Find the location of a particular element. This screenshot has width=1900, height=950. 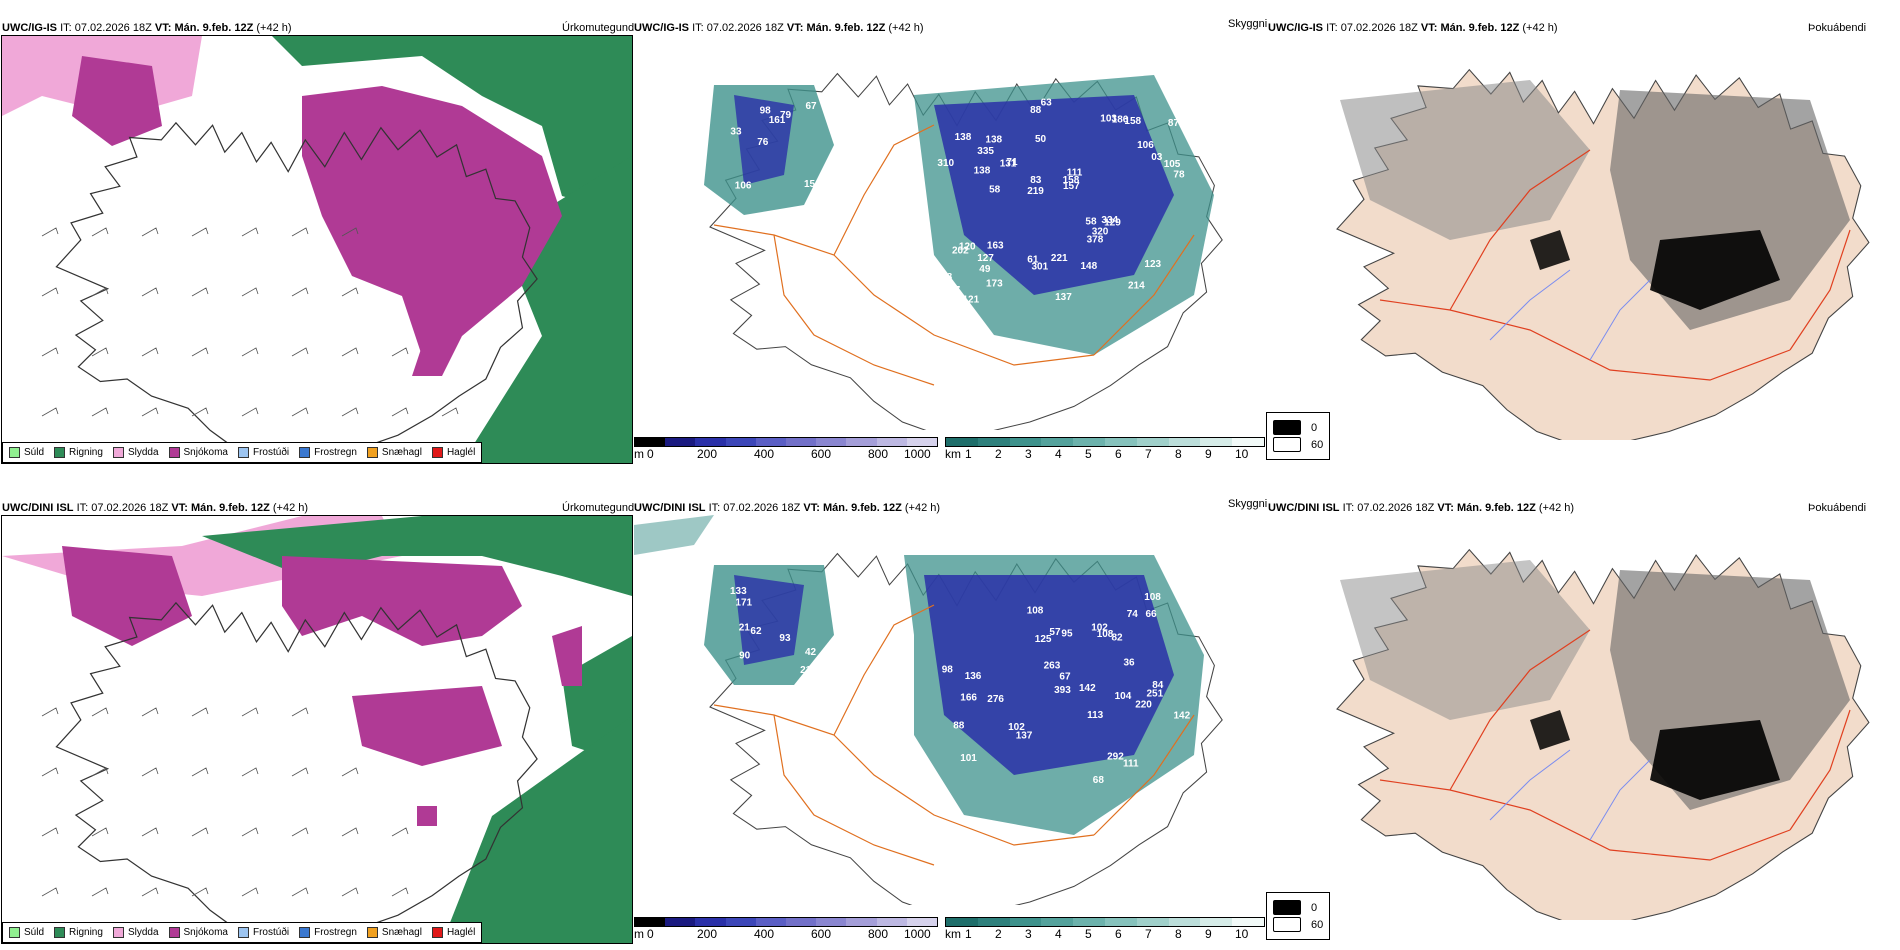

cbar-tick: 8 is located at coordinates (1178, 454).